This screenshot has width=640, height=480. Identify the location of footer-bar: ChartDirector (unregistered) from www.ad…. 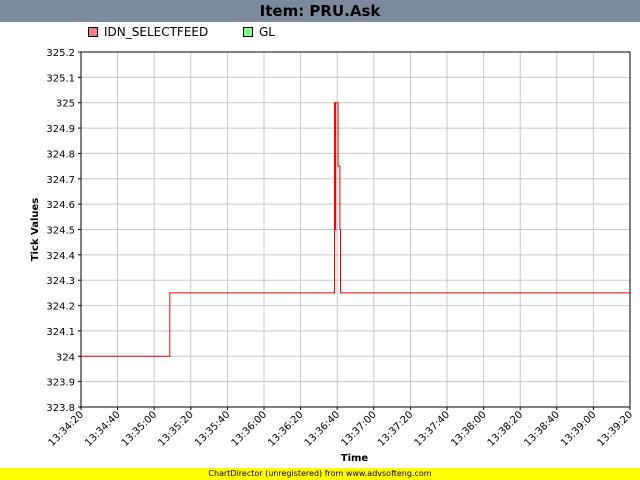
(320, 474).